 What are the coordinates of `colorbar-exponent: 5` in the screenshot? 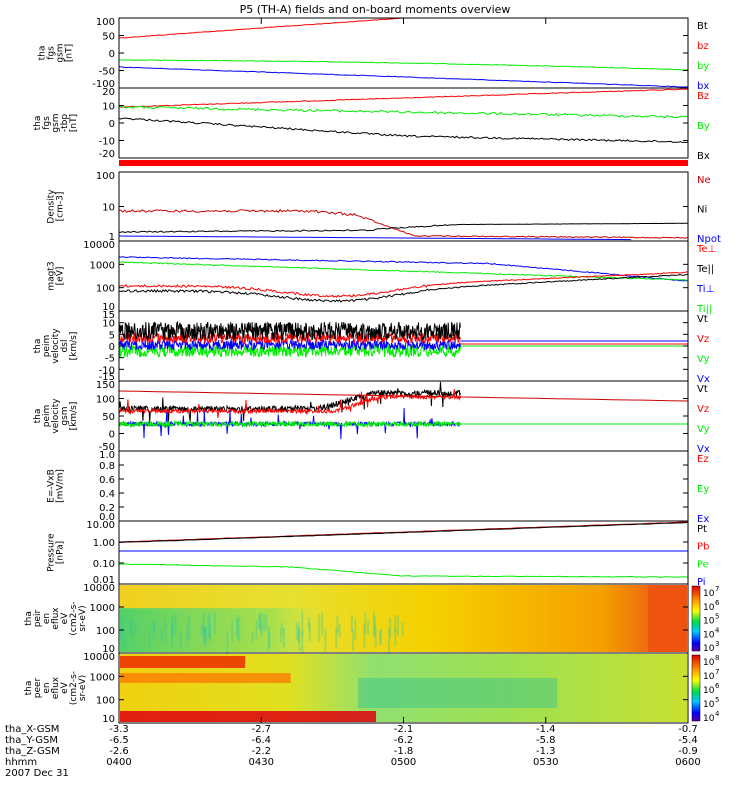 It's located at (717, 700).